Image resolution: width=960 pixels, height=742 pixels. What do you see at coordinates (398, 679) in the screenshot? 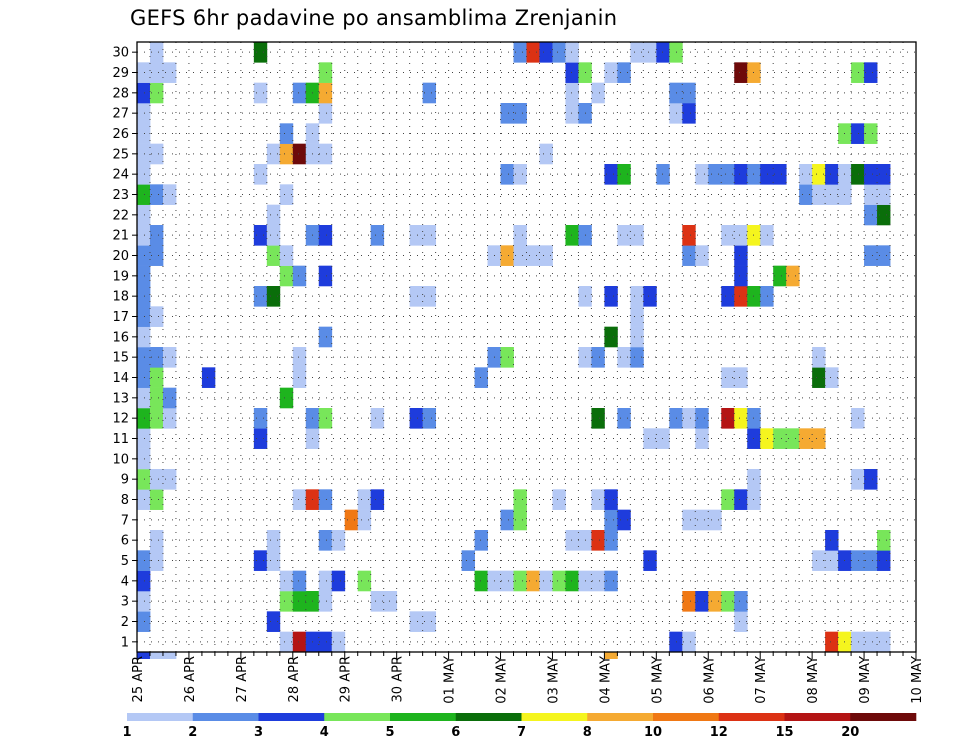
I see `x-tick-label: 30 APR` at bounding box center [398, 679].